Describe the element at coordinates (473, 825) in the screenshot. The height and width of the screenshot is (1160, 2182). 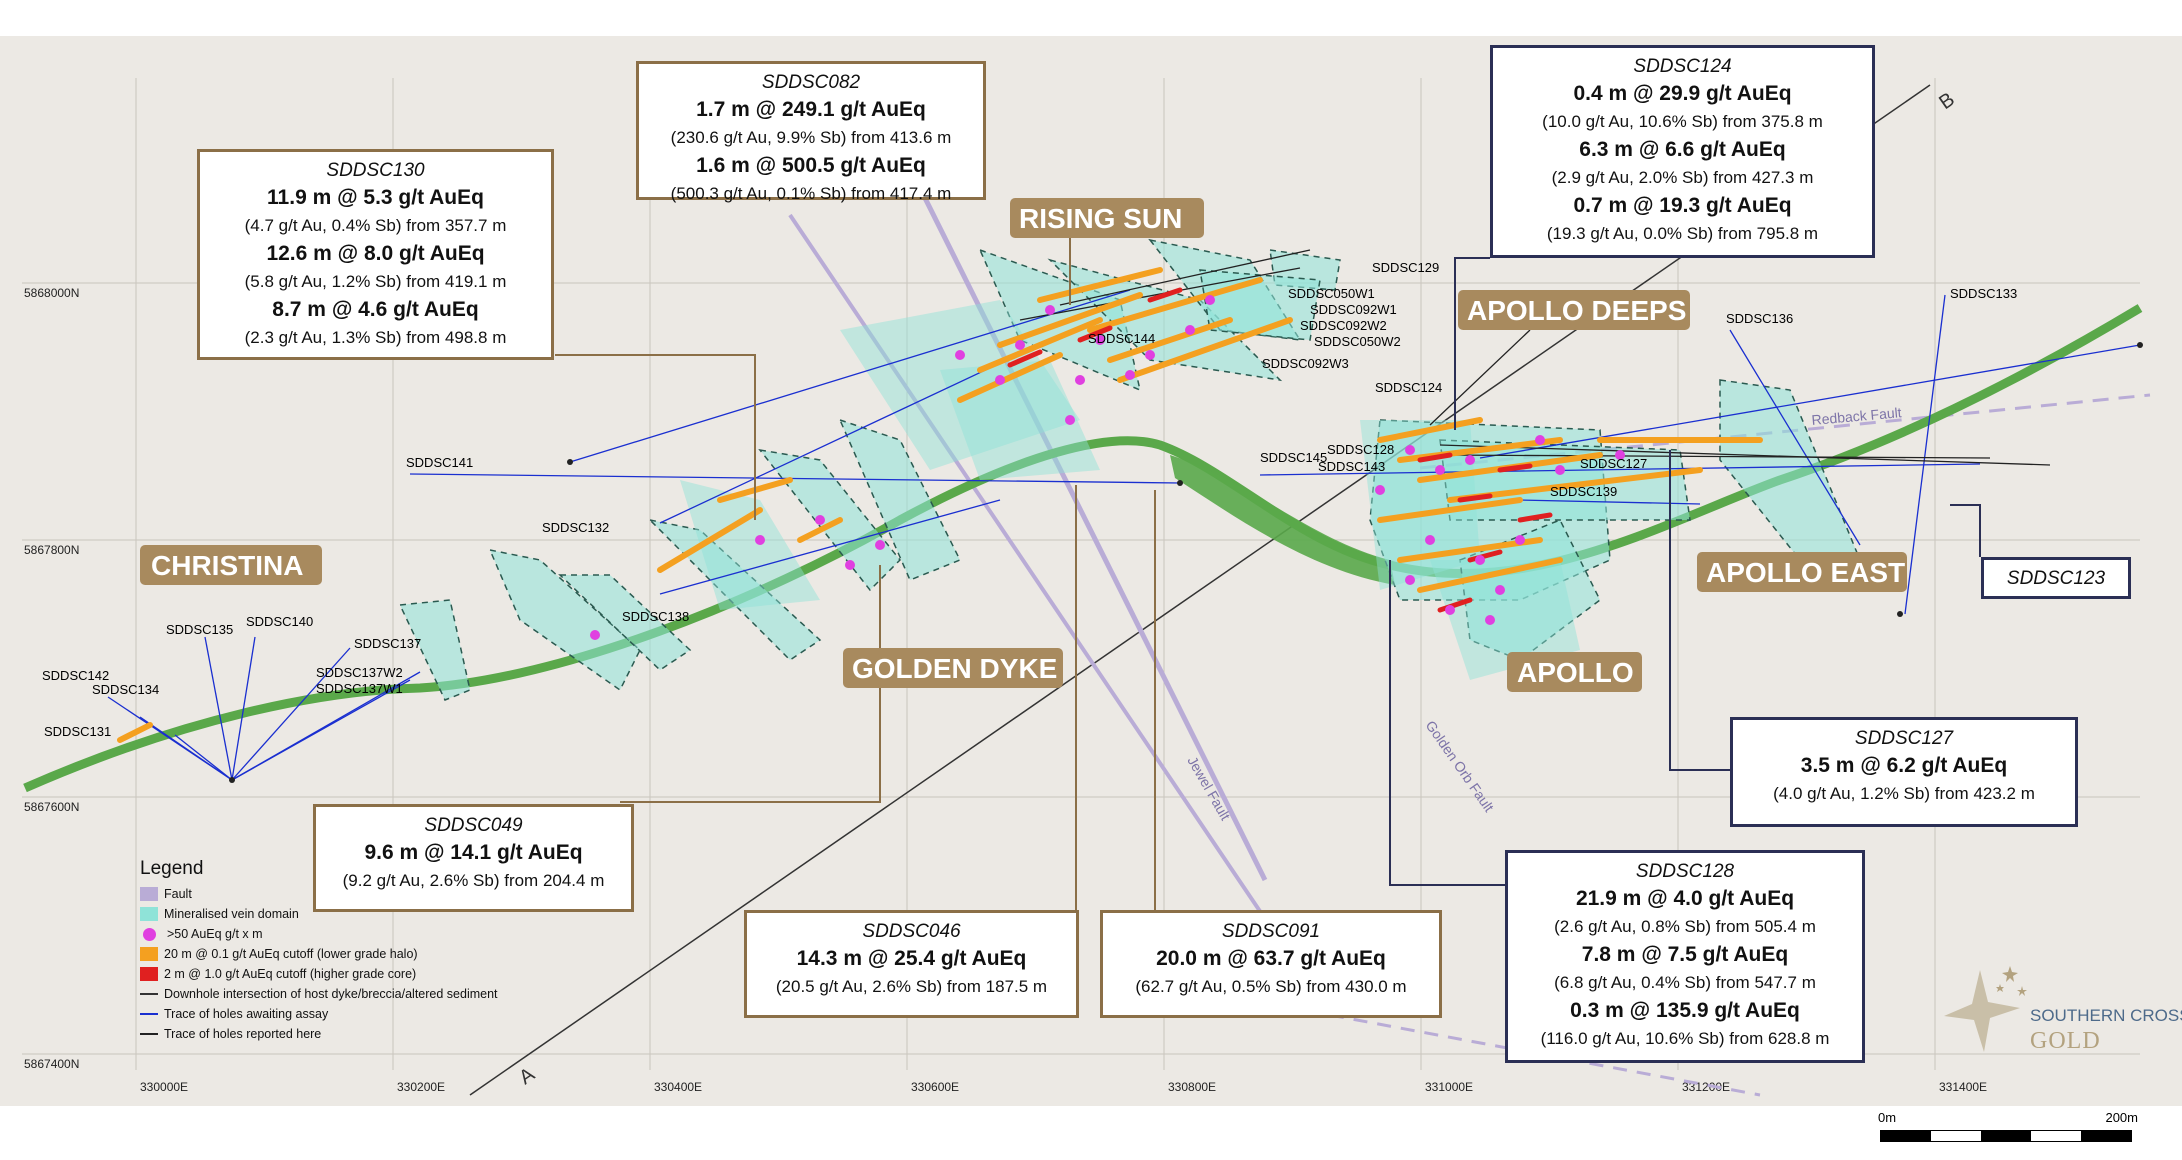
I see `callout-title: SDDSC049` at that location.